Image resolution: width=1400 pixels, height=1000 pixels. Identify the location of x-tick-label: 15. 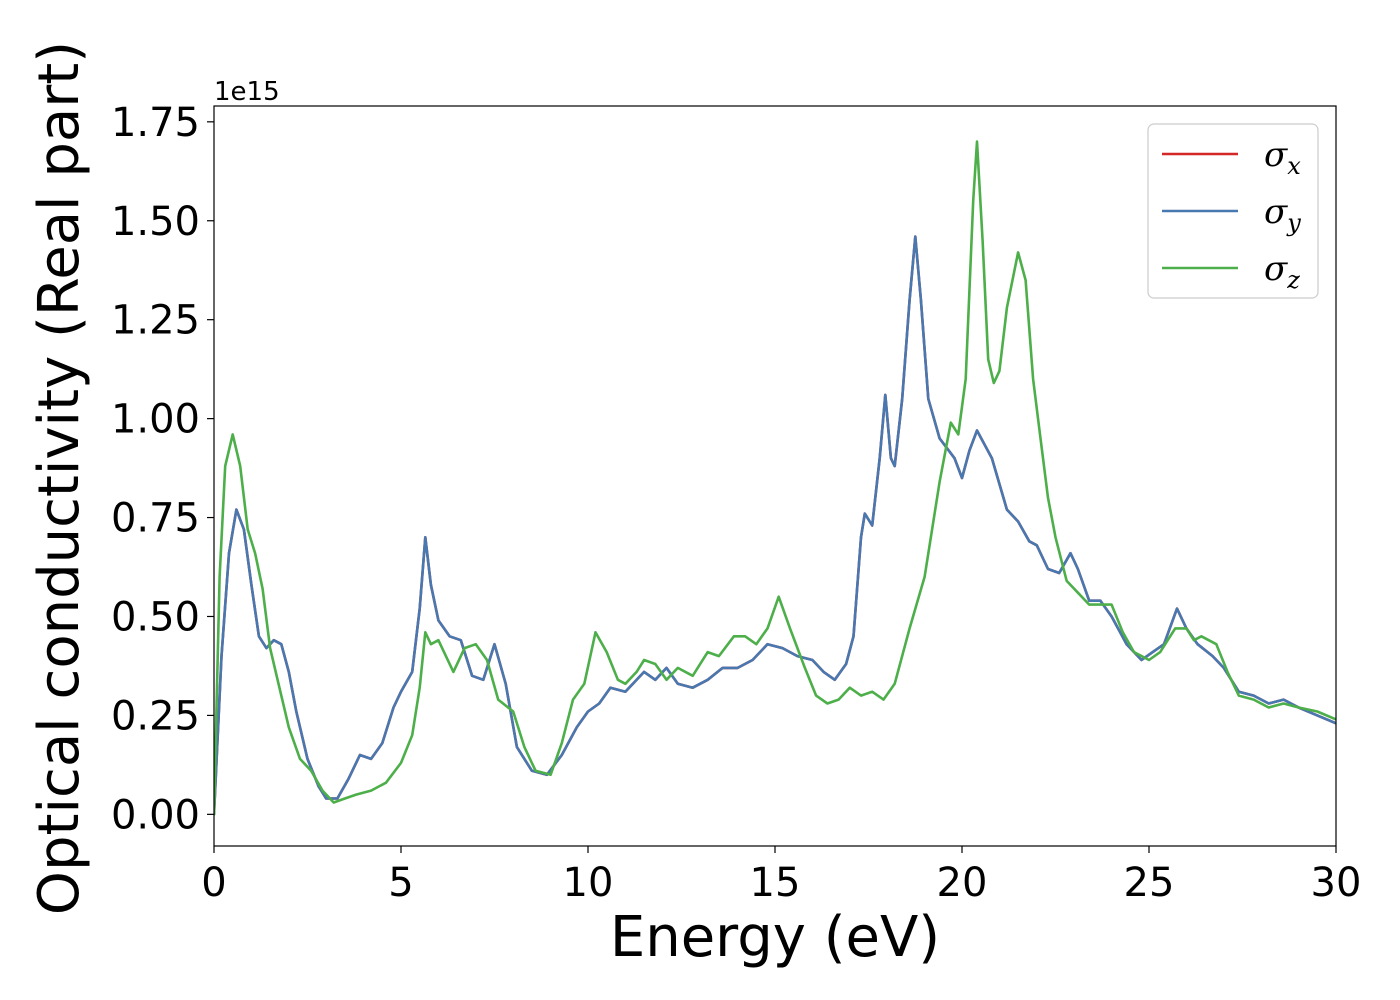
(775, 883).